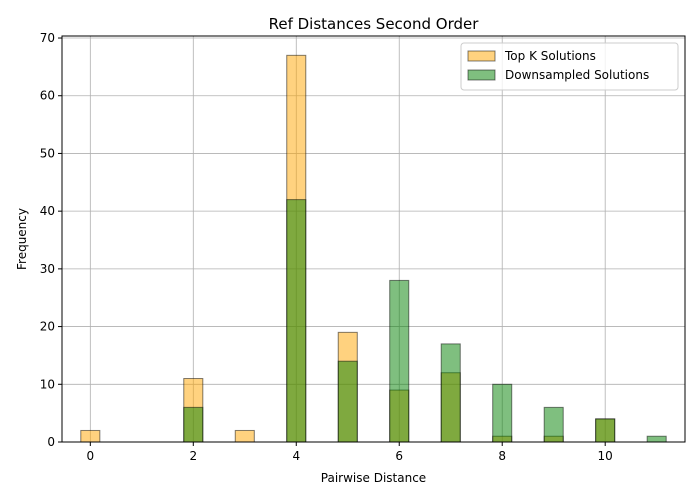  Describe the element at coordinates (51, 240) in the screenshot. I see `y-axis-ticks: 0 10 20 30 40 50 60 70` at that location.